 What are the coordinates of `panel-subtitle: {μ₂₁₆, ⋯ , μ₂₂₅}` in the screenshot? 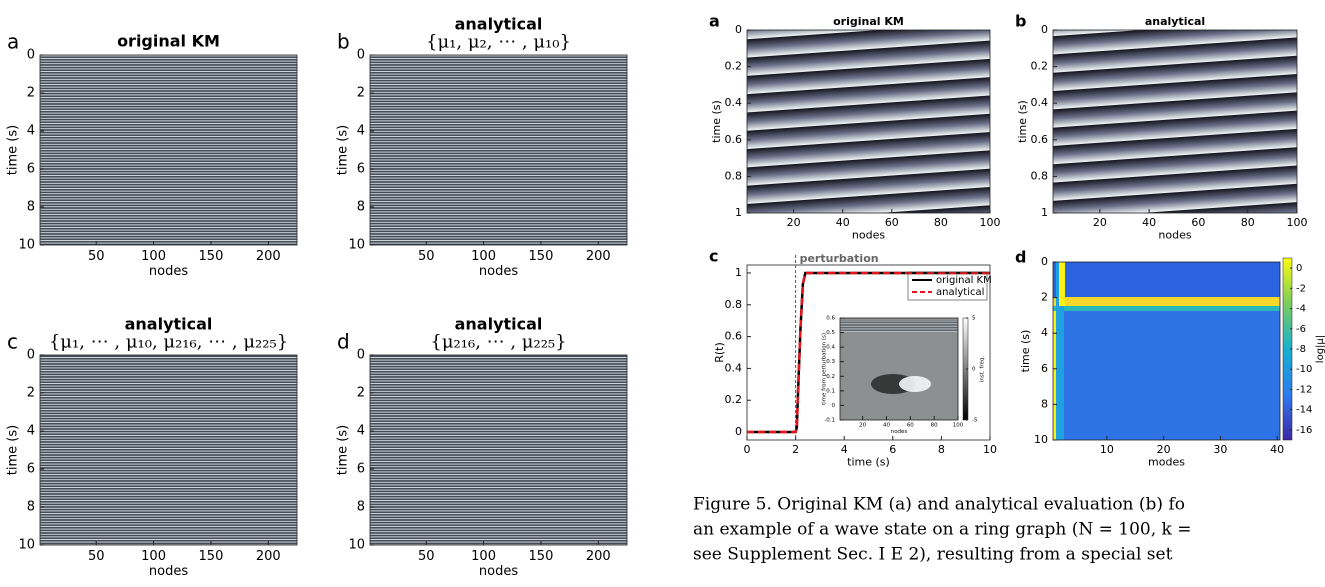 It's located at (498, 342).